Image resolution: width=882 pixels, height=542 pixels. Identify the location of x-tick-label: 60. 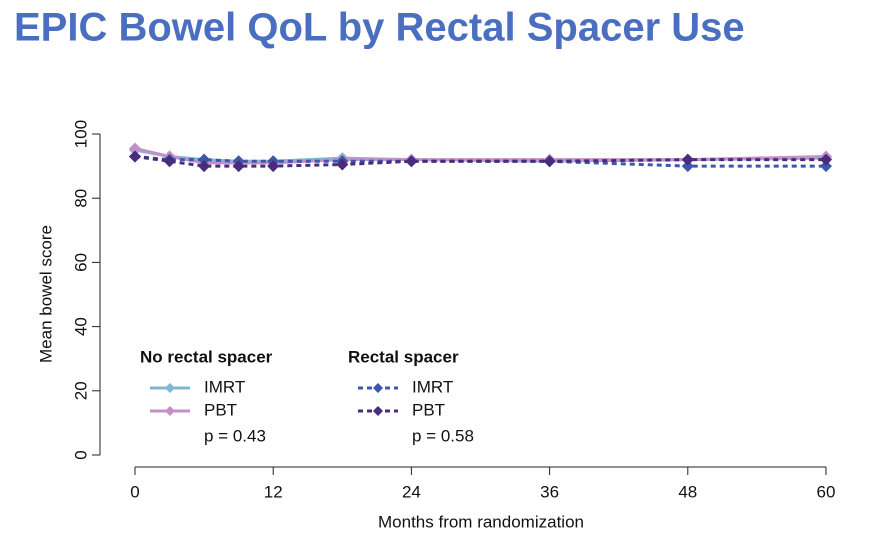
(826, 491).